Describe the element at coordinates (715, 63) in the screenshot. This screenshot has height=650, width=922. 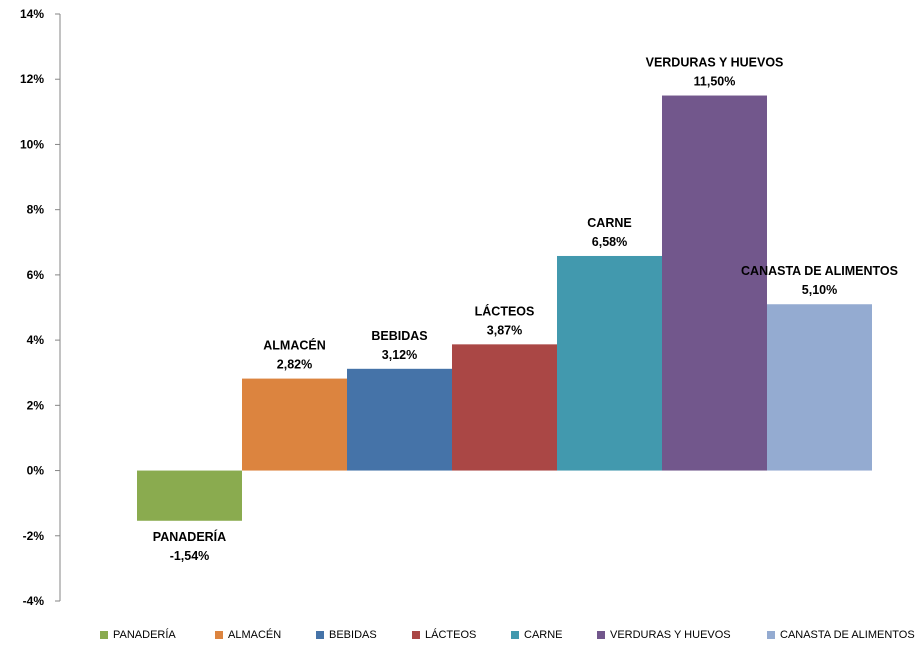
I see `data-label-category: VERDURAS Y HUEVOS` at that location.